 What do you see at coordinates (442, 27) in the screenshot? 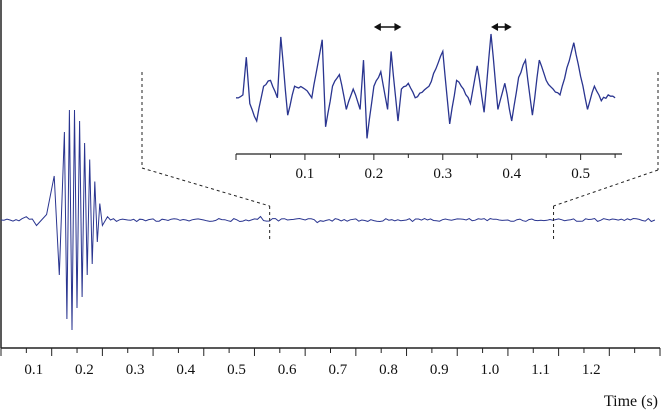
I see `inset-annotations` at bounding box center [442, 27].